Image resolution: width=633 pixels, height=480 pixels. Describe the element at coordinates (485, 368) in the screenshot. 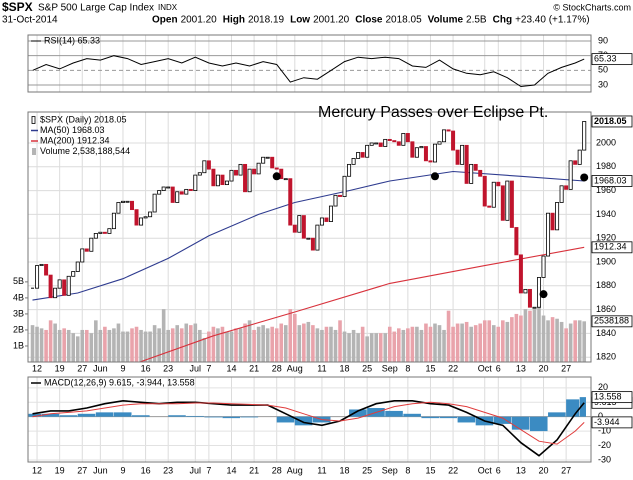

I see `x-tick-label: Oct` at that location.